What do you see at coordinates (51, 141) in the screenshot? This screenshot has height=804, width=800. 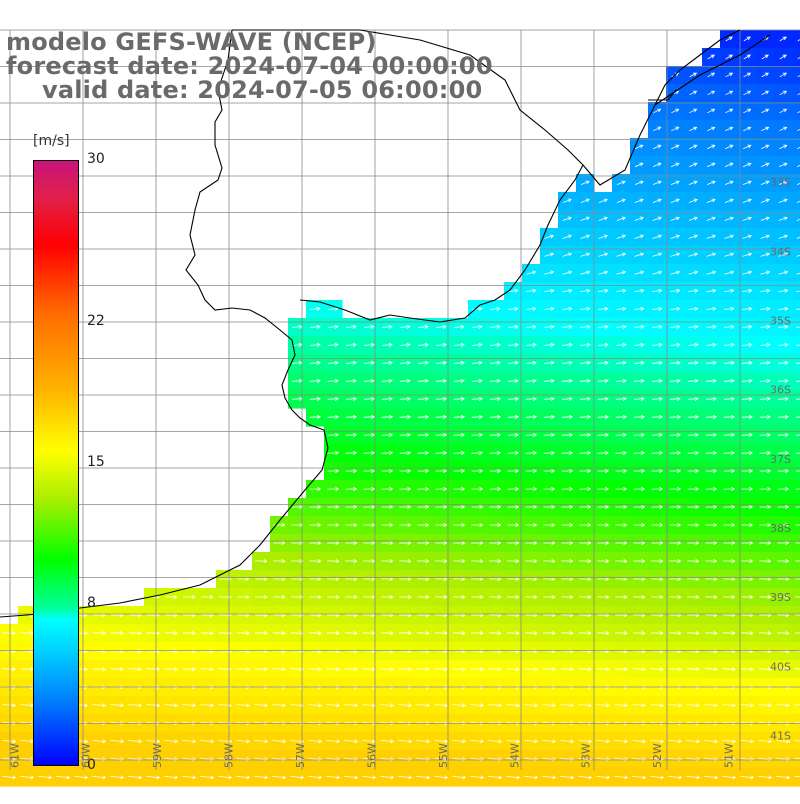 I see `colorbar-unit: [m/s]` at bounding box center [51, 141].